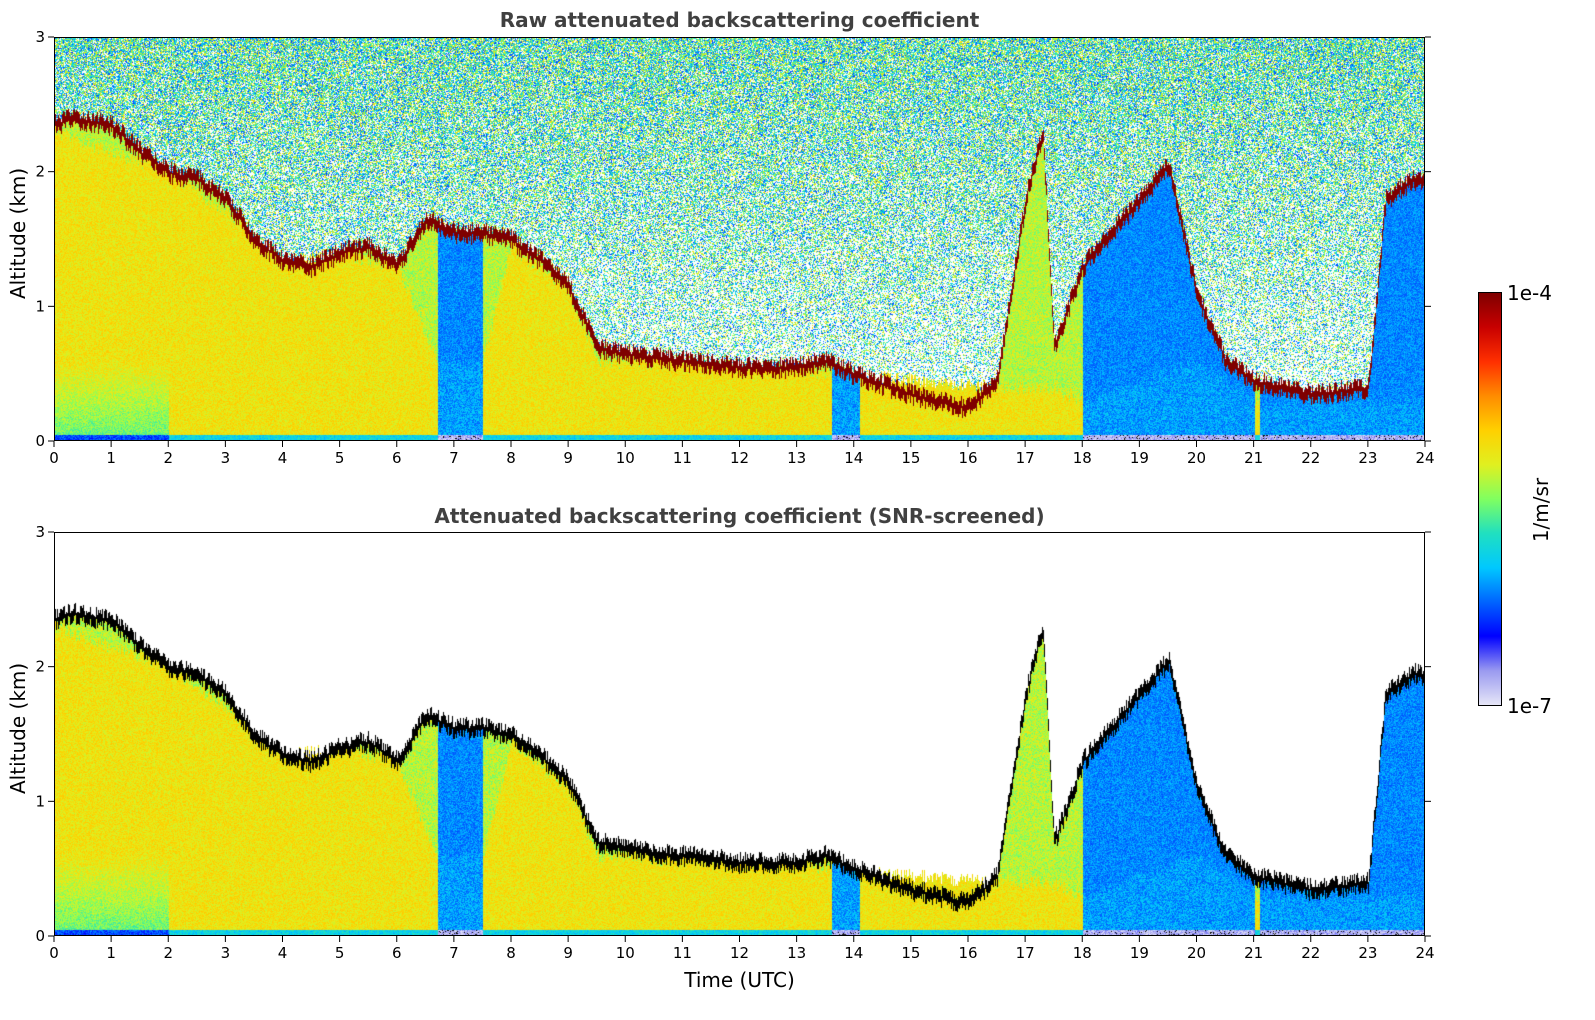 The image size is (1595, 1020). Describe the element at coordinates (1490, 499) in the screenshot. I see `colorbar` at that location.